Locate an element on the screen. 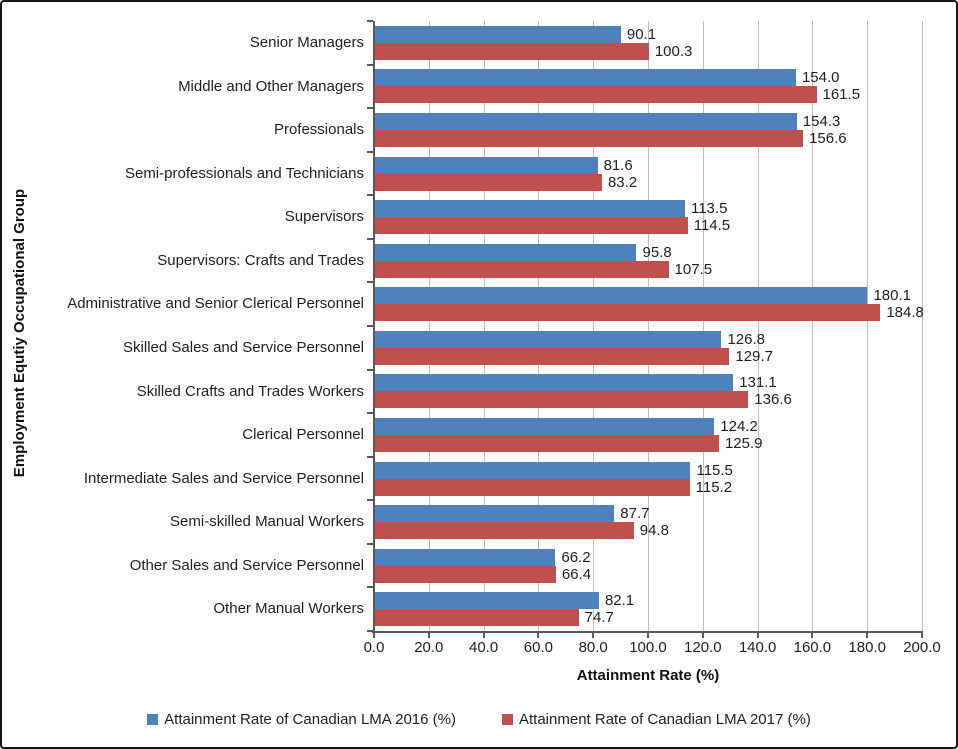  legend-label-2017: Attainment Rate of Canadian LMA 2017 (%) is located at coordinates (665, 719).